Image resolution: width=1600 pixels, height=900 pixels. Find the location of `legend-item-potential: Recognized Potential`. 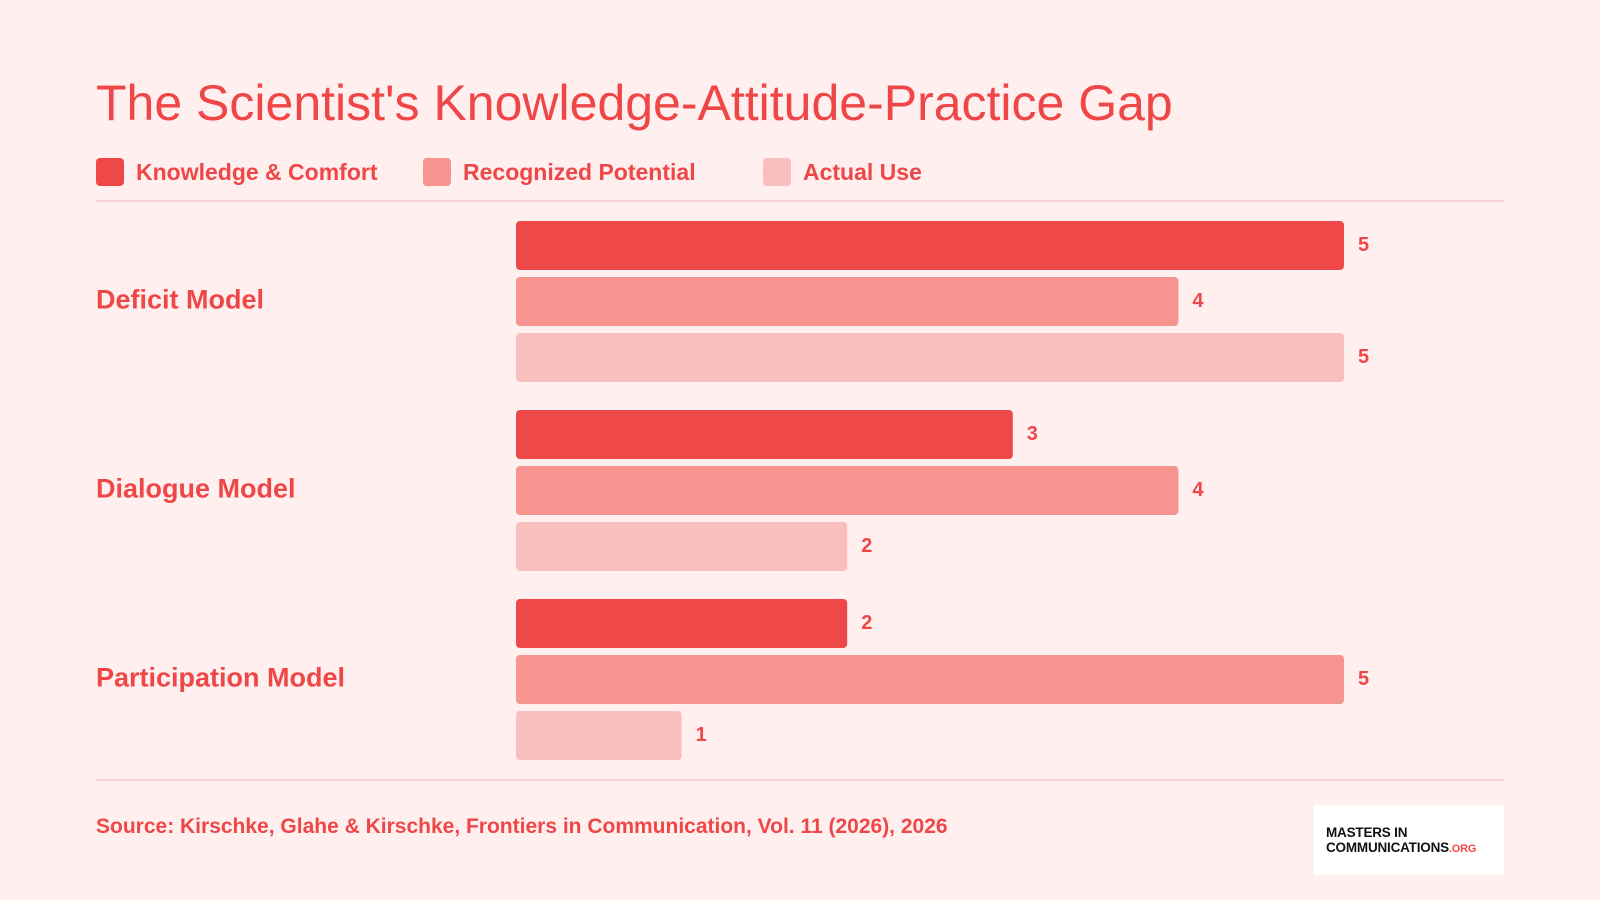

legend-item-potential: Recognized Potential is located at coordinates (559, 172).